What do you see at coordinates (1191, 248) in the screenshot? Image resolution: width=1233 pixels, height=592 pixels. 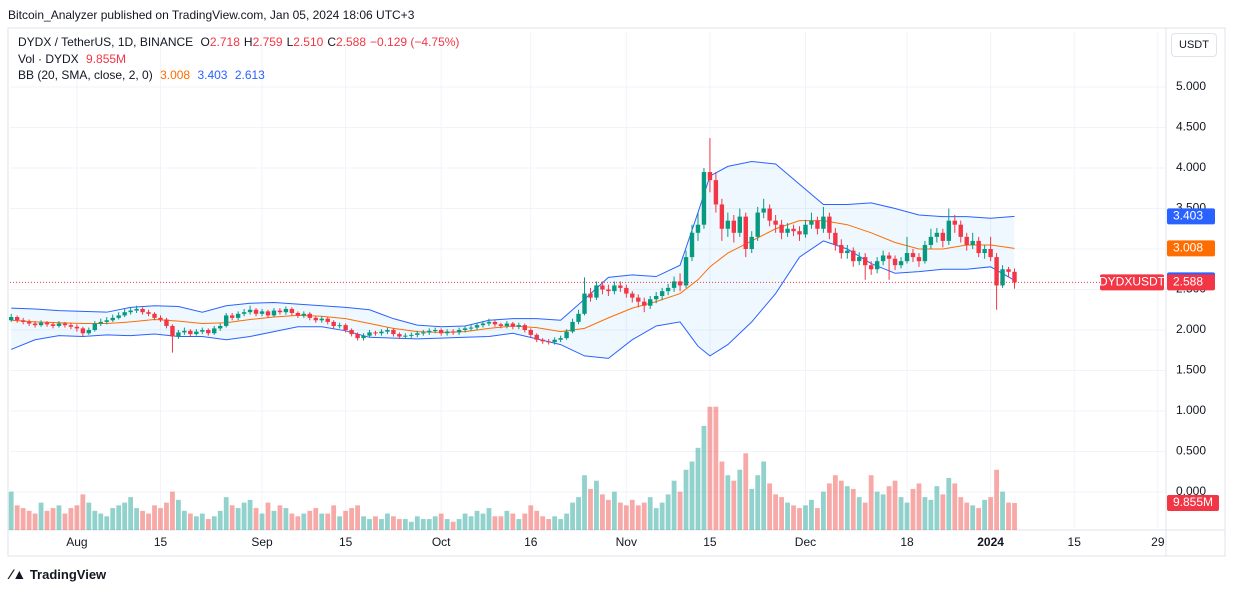 I see `bb-mid-tag-bg` at bounding box center [1191, 248].